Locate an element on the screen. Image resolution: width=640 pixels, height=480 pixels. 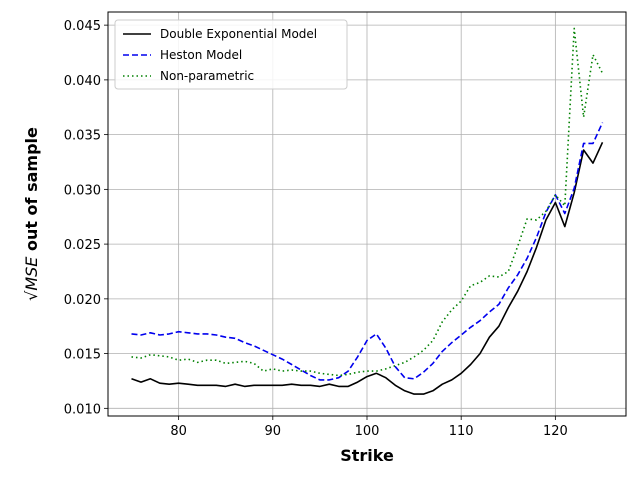
x-tick-label: 90 is located at coordinates (273, 431).